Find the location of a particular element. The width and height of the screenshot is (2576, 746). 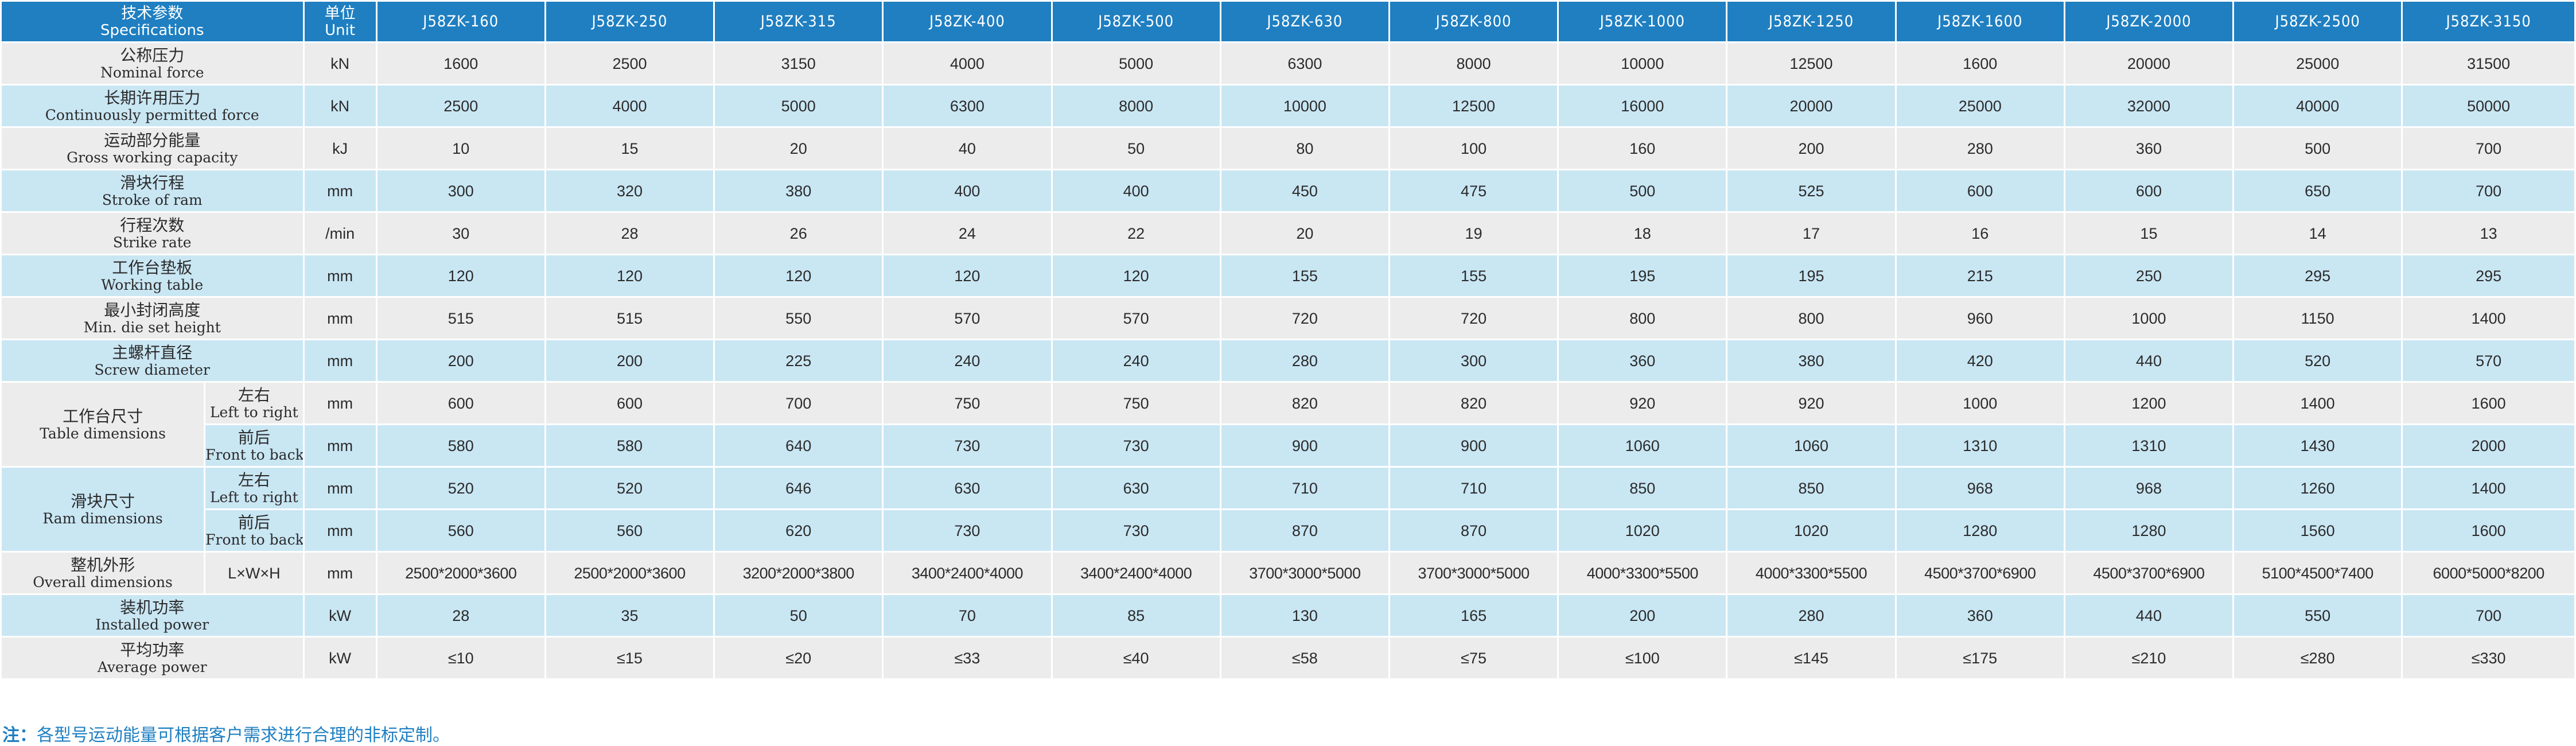

row-sublabel-zh: 前后 is located at coordinates (254, 438).